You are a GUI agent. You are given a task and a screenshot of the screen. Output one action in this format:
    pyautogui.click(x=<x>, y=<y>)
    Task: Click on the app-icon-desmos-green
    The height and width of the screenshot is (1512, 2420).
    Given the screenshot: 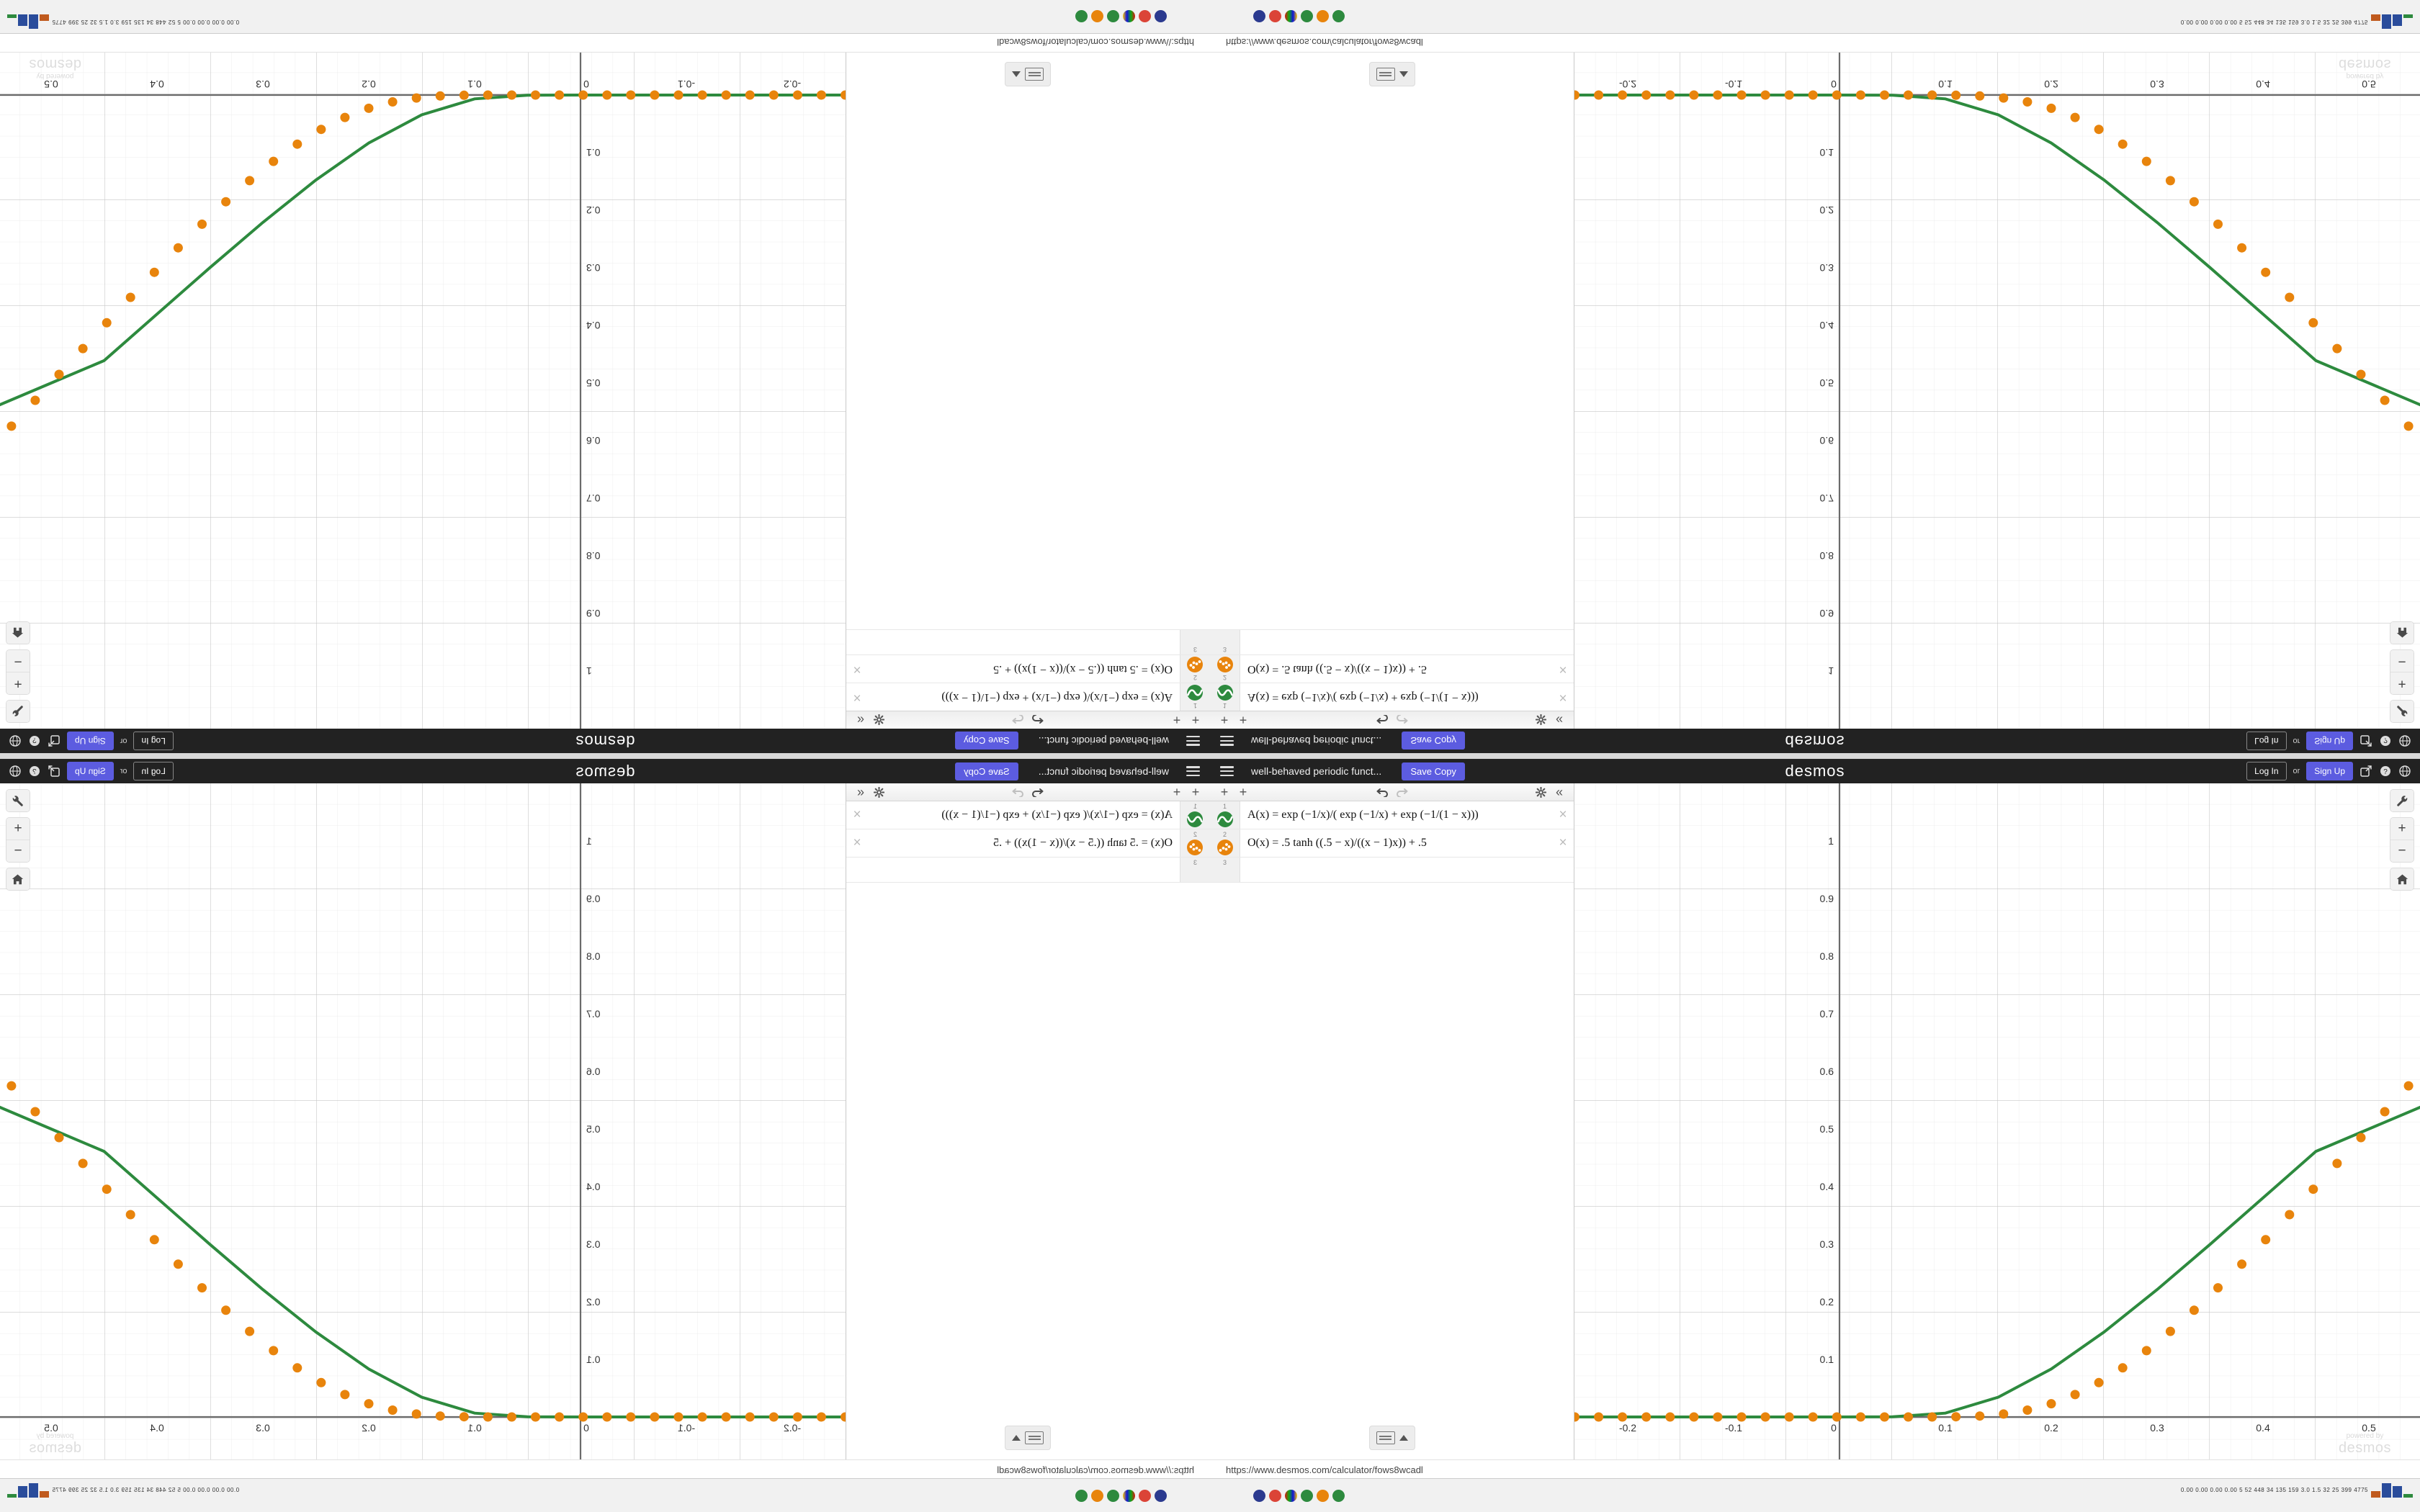 What is the action you would take?
    pyautogui.click(x=1113, y=16)
    